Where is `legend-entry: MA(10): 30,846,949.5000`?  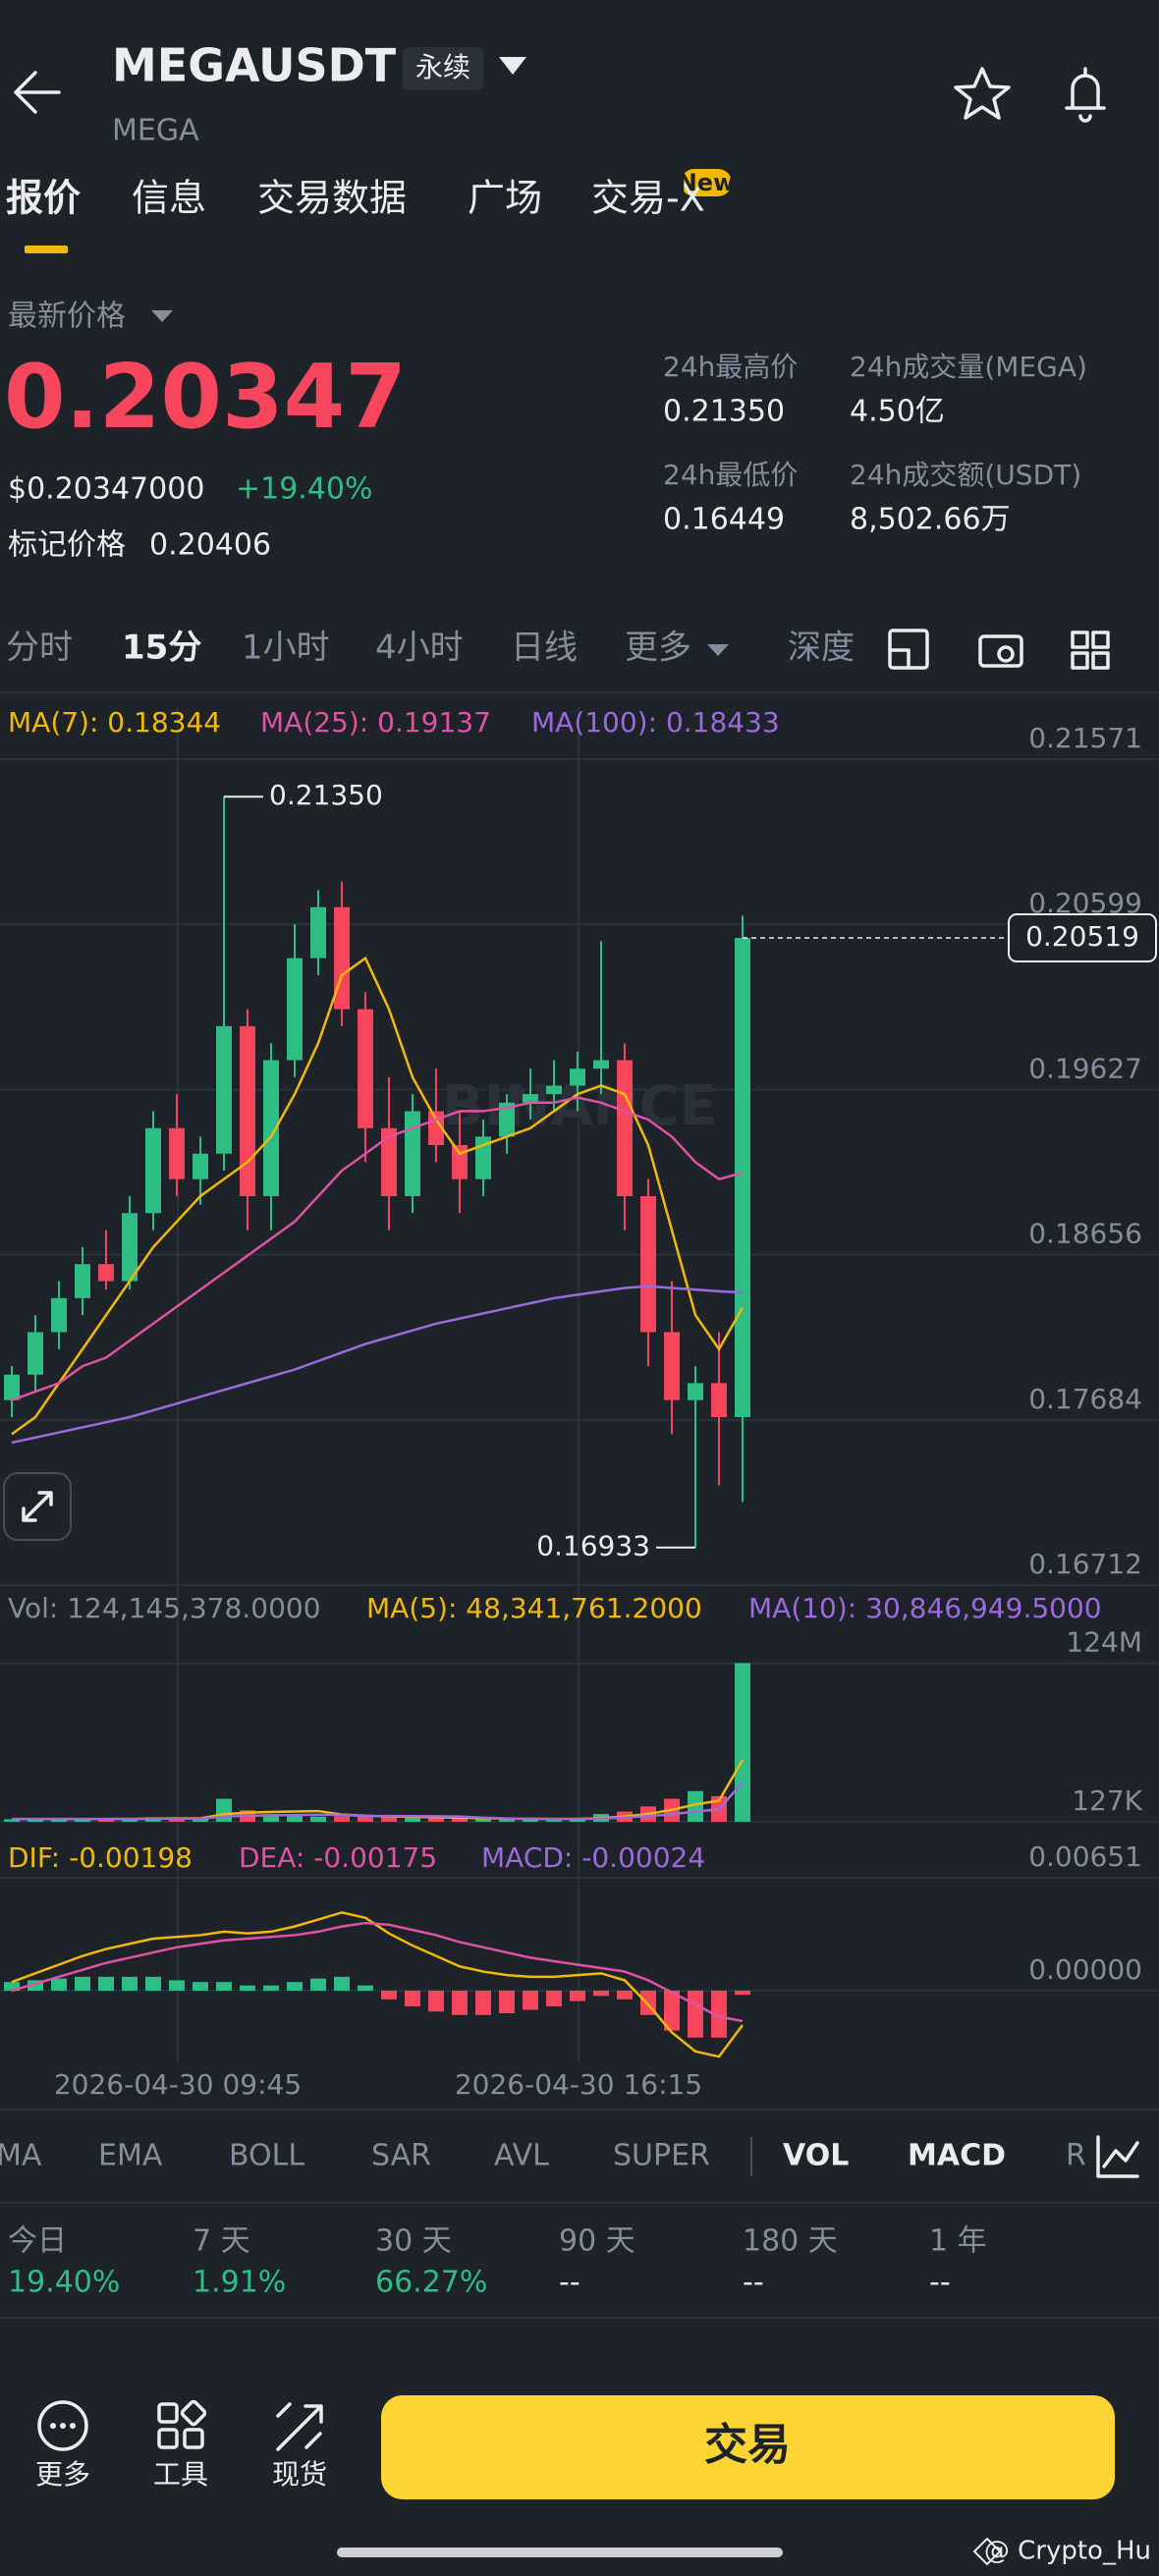
legend-entry: MA(10): 30,846,949.5000 is located at coordinates (925, 1608).